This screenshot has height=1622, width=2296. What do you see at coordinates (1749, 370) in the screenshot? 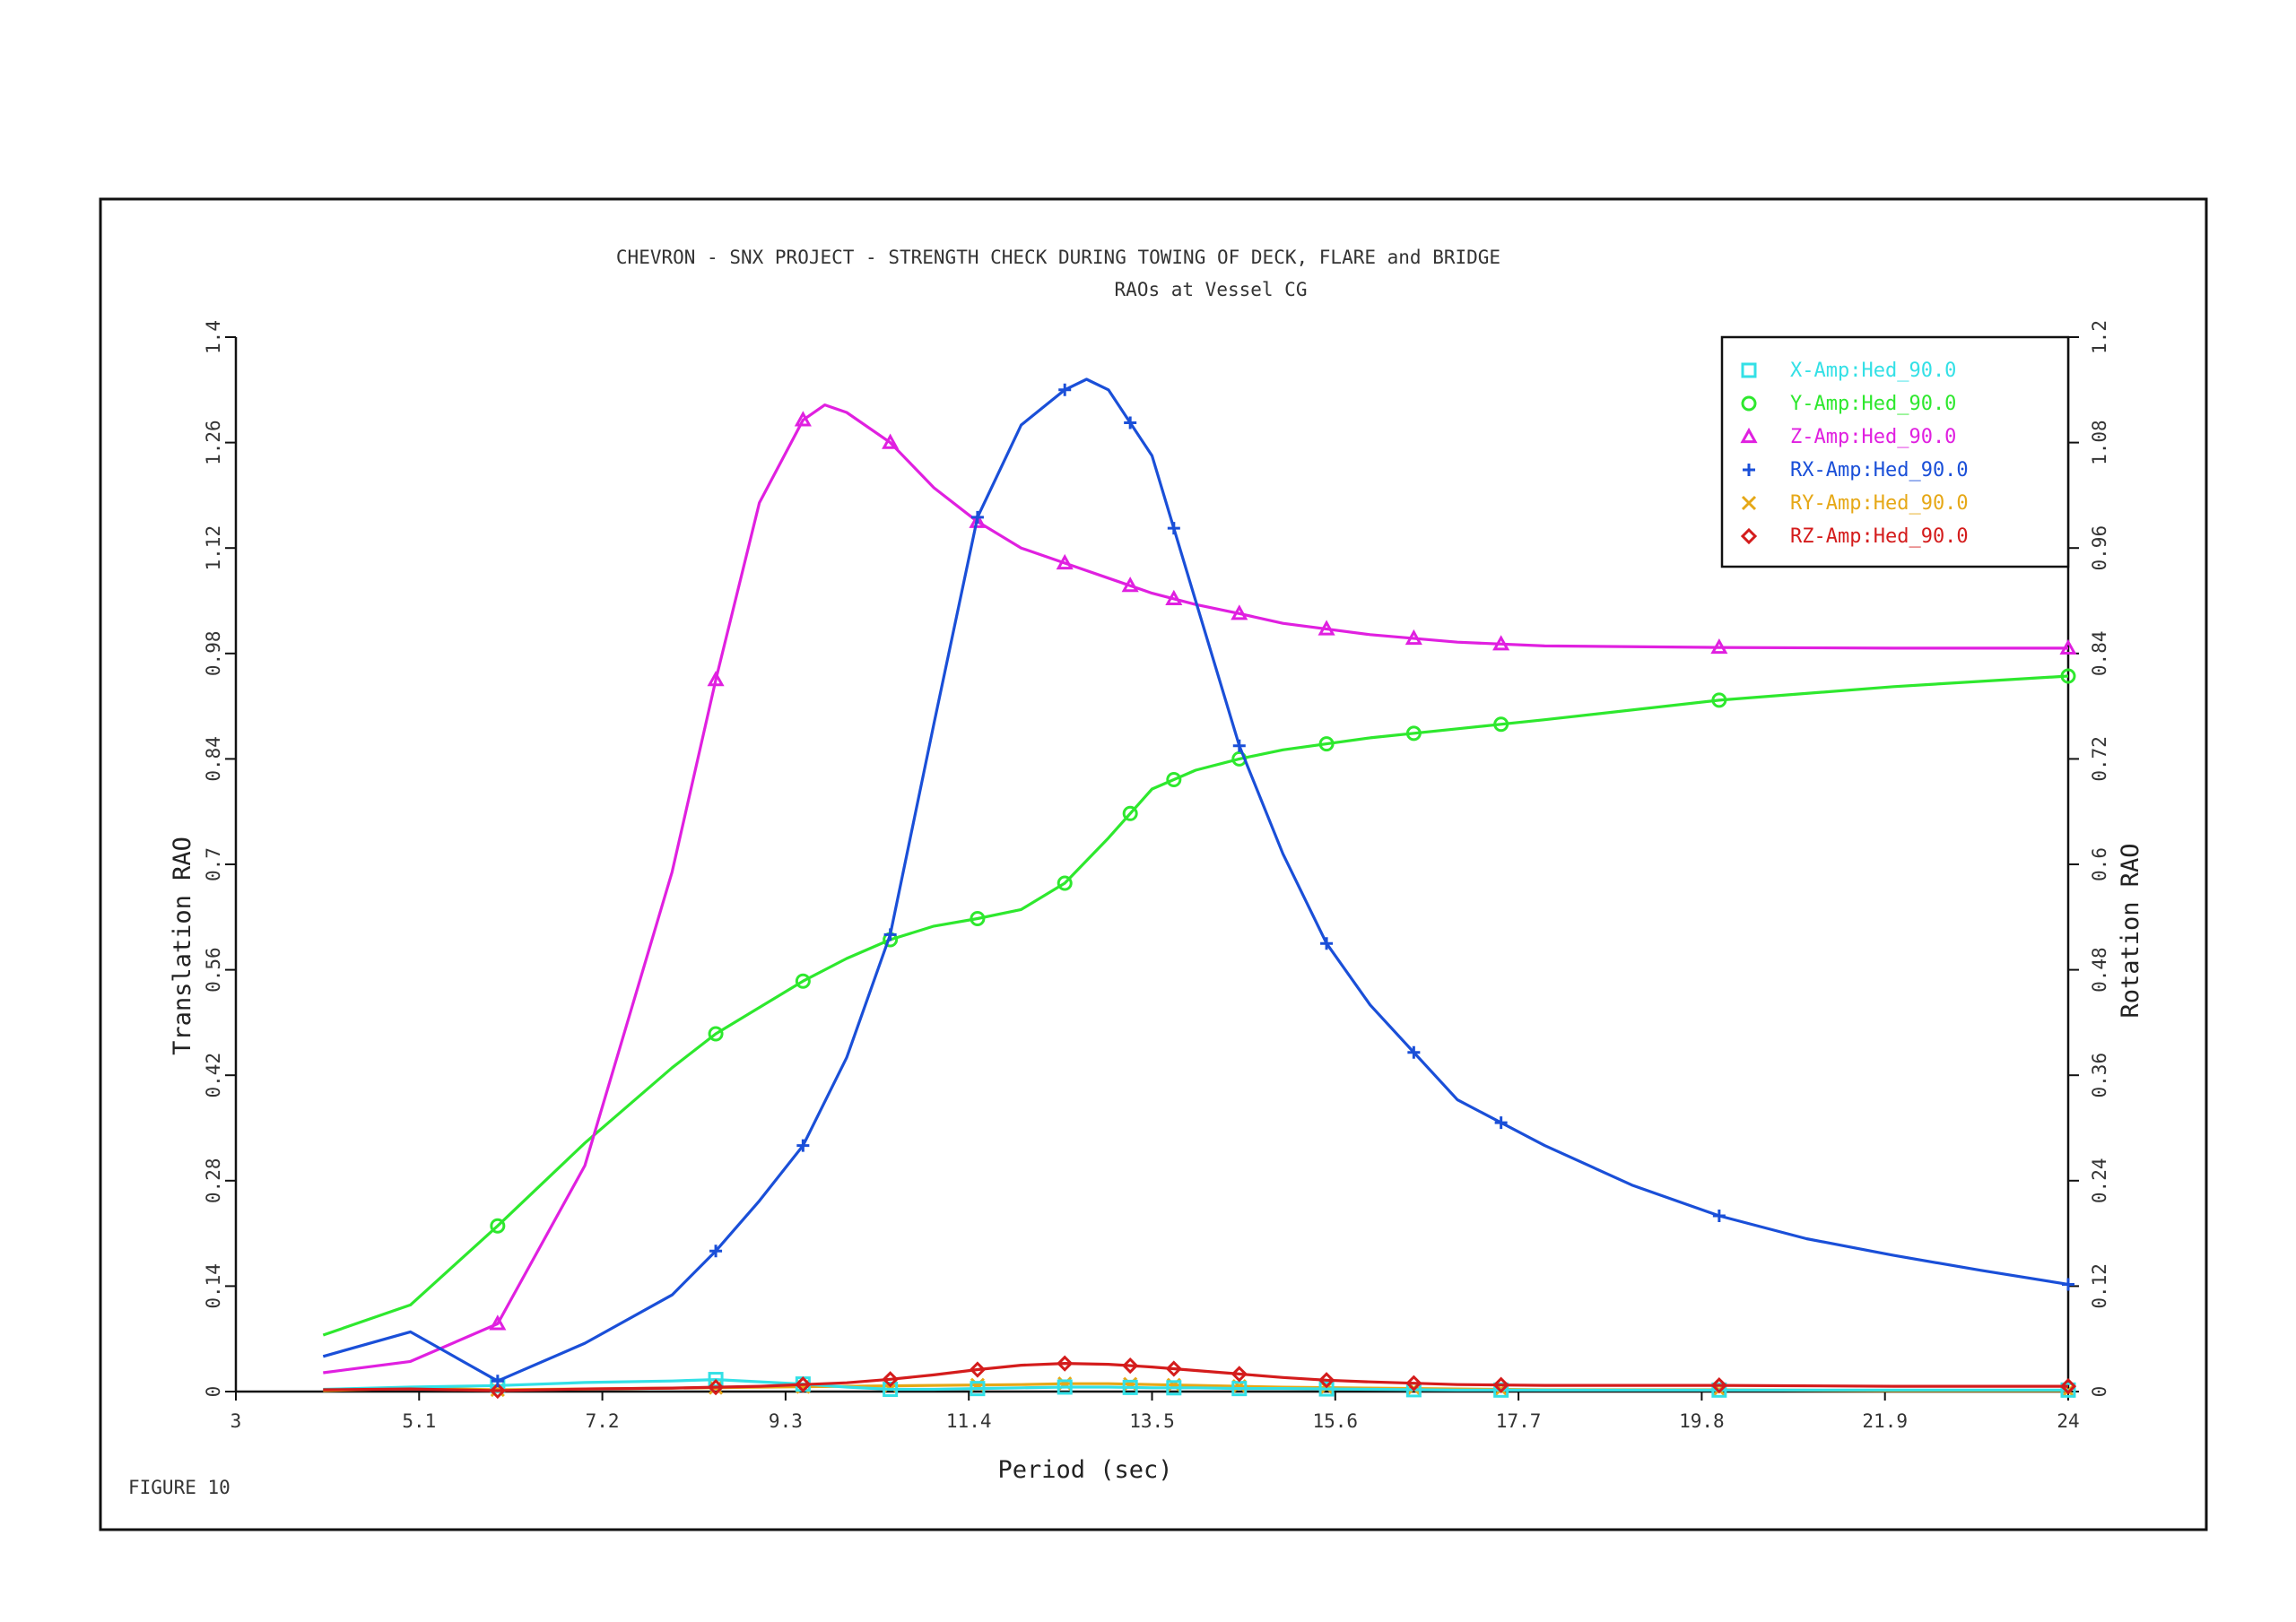
I see `legend-marker-square` at bounding box center [1749, 370].